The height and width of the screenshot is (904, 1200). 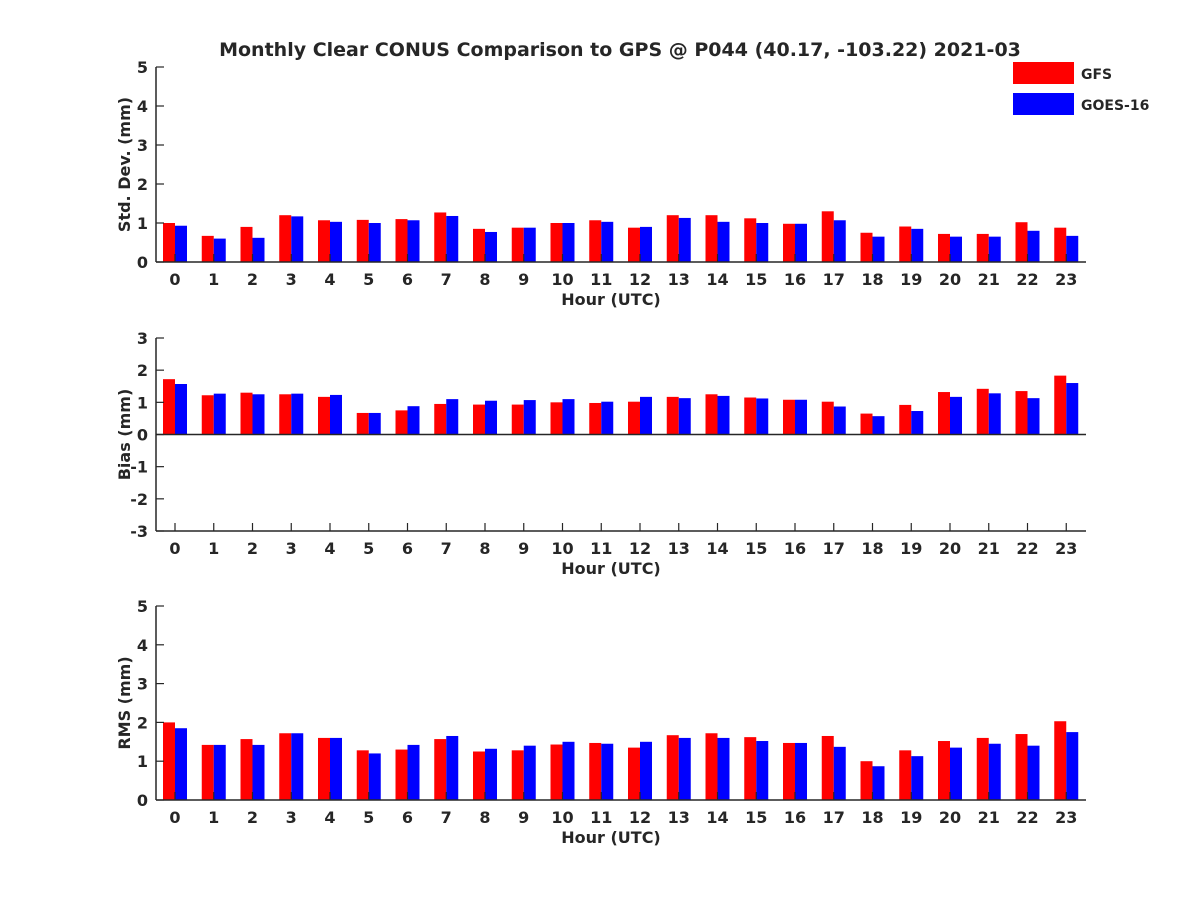 I want to click on bar-gfs-p2-h6, so click(x=401, y=422).